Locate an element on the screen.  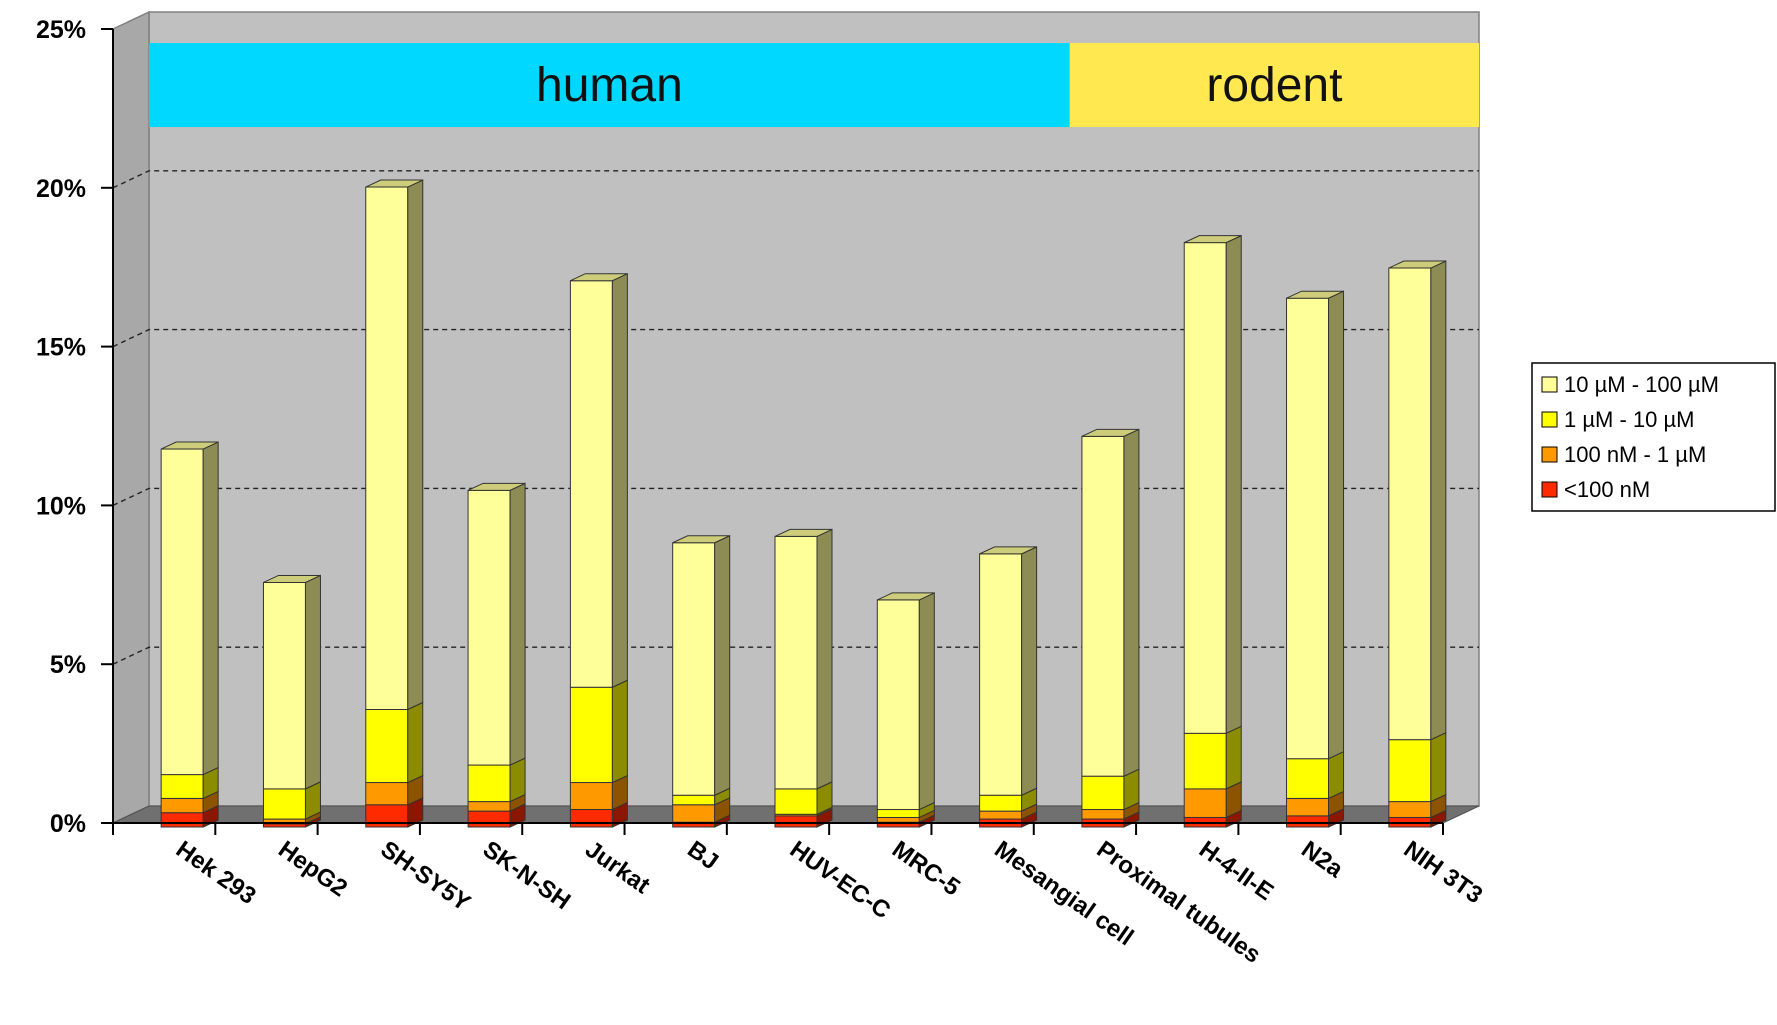
bar-n2a is located at coordinates (1315, 559).